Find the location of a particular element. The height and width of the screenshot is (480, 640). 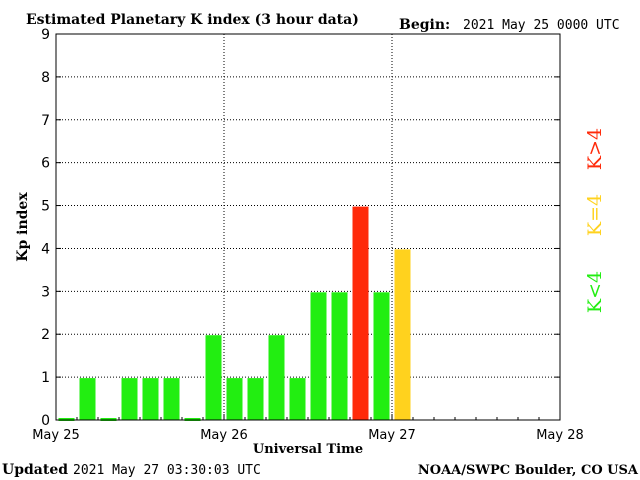

y-axis-label: Kp index is located at coordinates (23, 227).